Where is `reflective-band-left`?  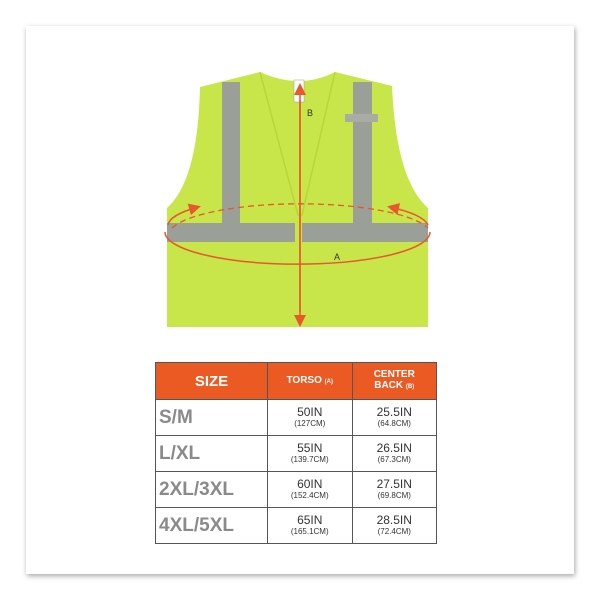
reflective-band-left is located at coordinates (231, 232).